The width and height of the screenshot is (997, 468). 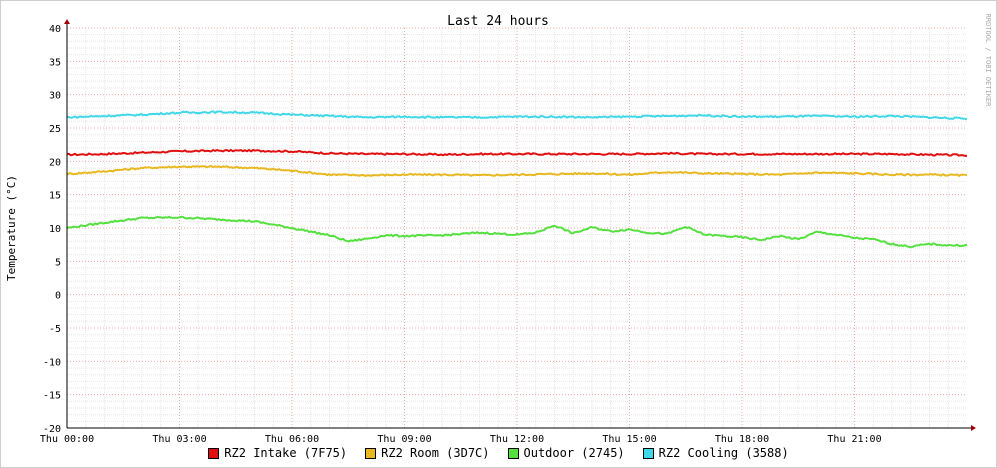 I want to click on legend-label: Outdoor (2745), so click(x=574, y=453).